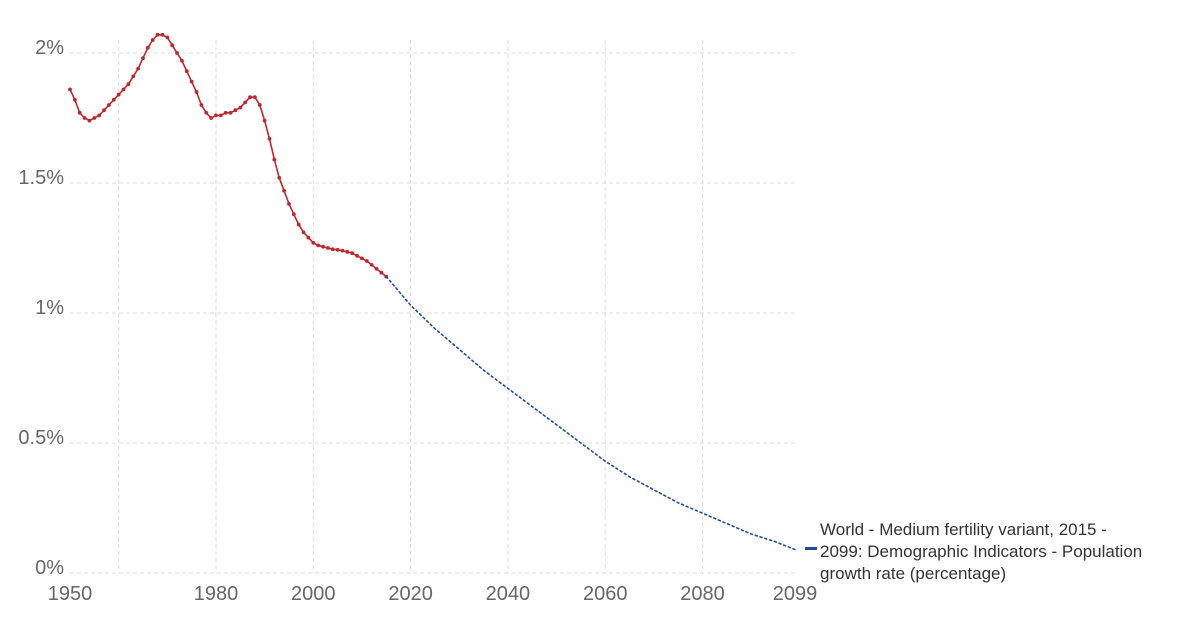 The image size is (1200, 630). I want to click on x-tick-label: 1980, so click(216, 594).